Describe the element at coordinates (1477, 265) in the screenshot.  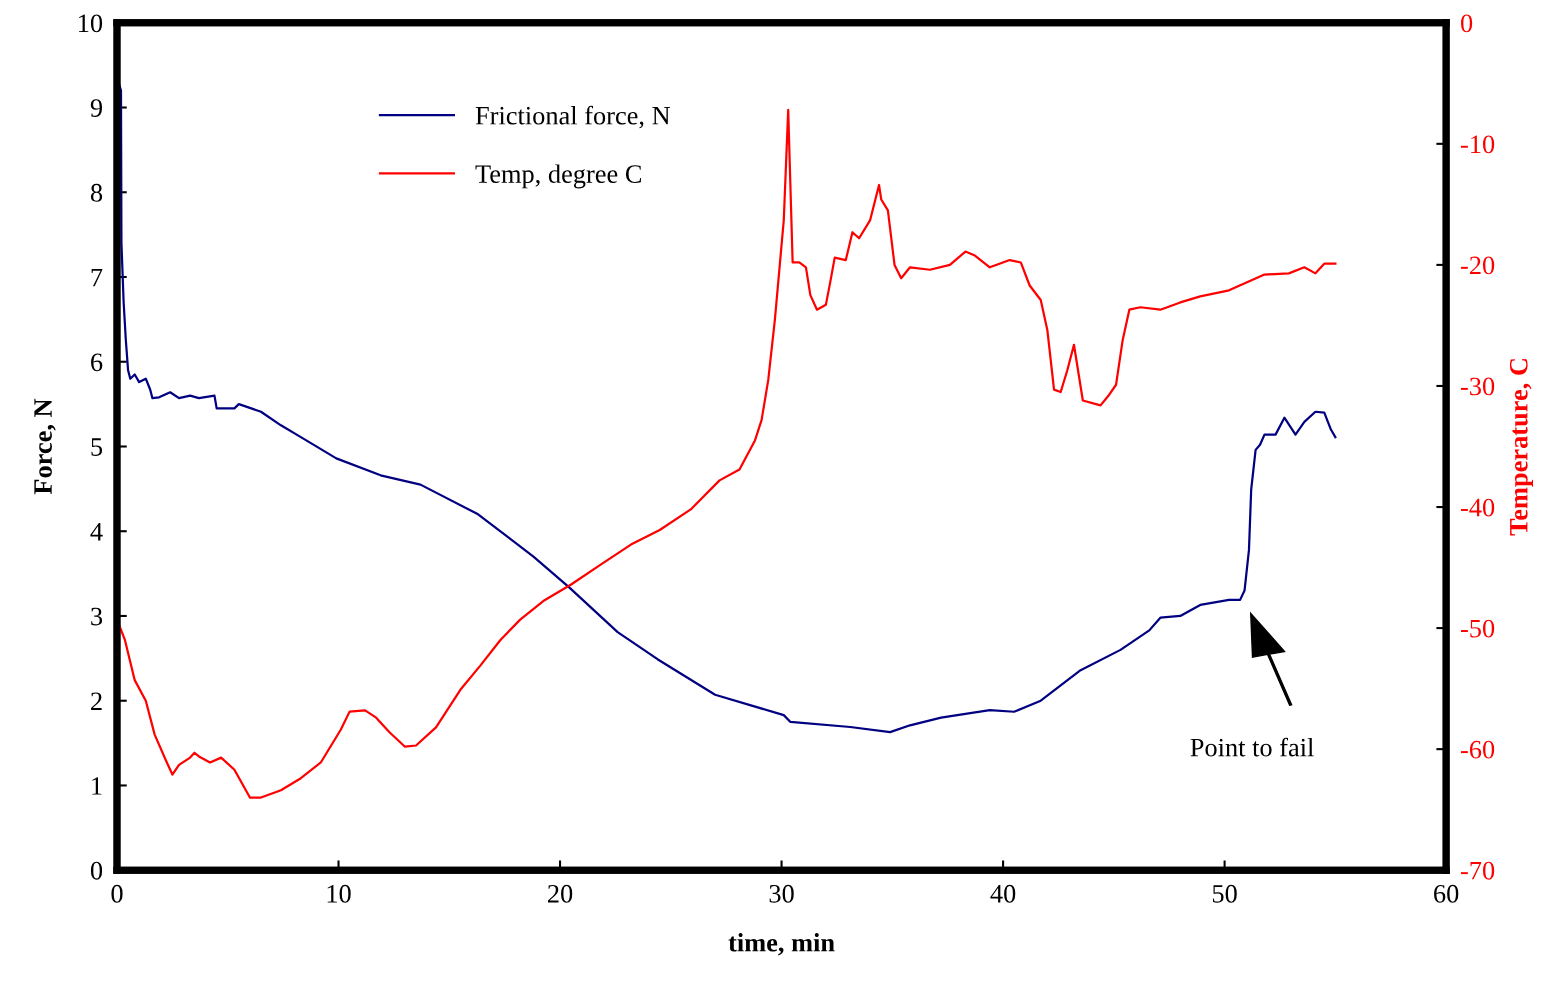
I see `y2-tick-label: -20` at that location.